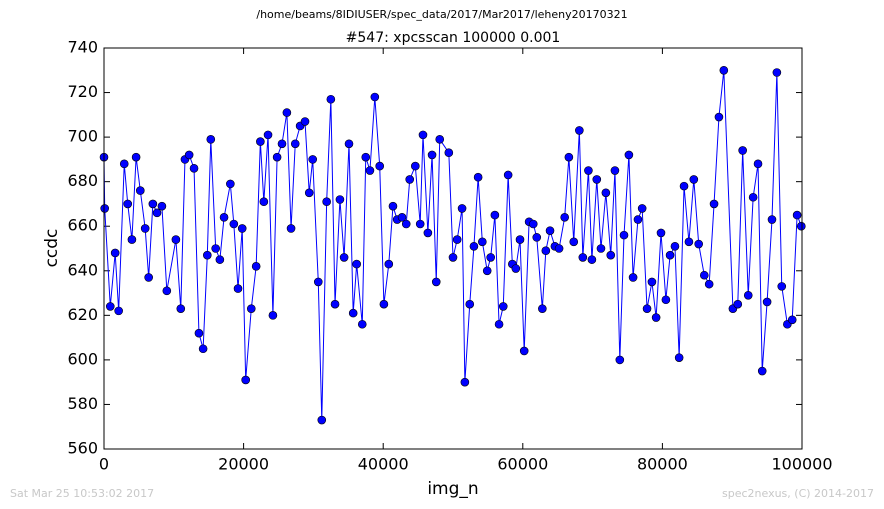 The image size is (884, 509). Describe the element at coordinates (82, 269) in the screenshot. I see `y-tick-label: 640` at that location.